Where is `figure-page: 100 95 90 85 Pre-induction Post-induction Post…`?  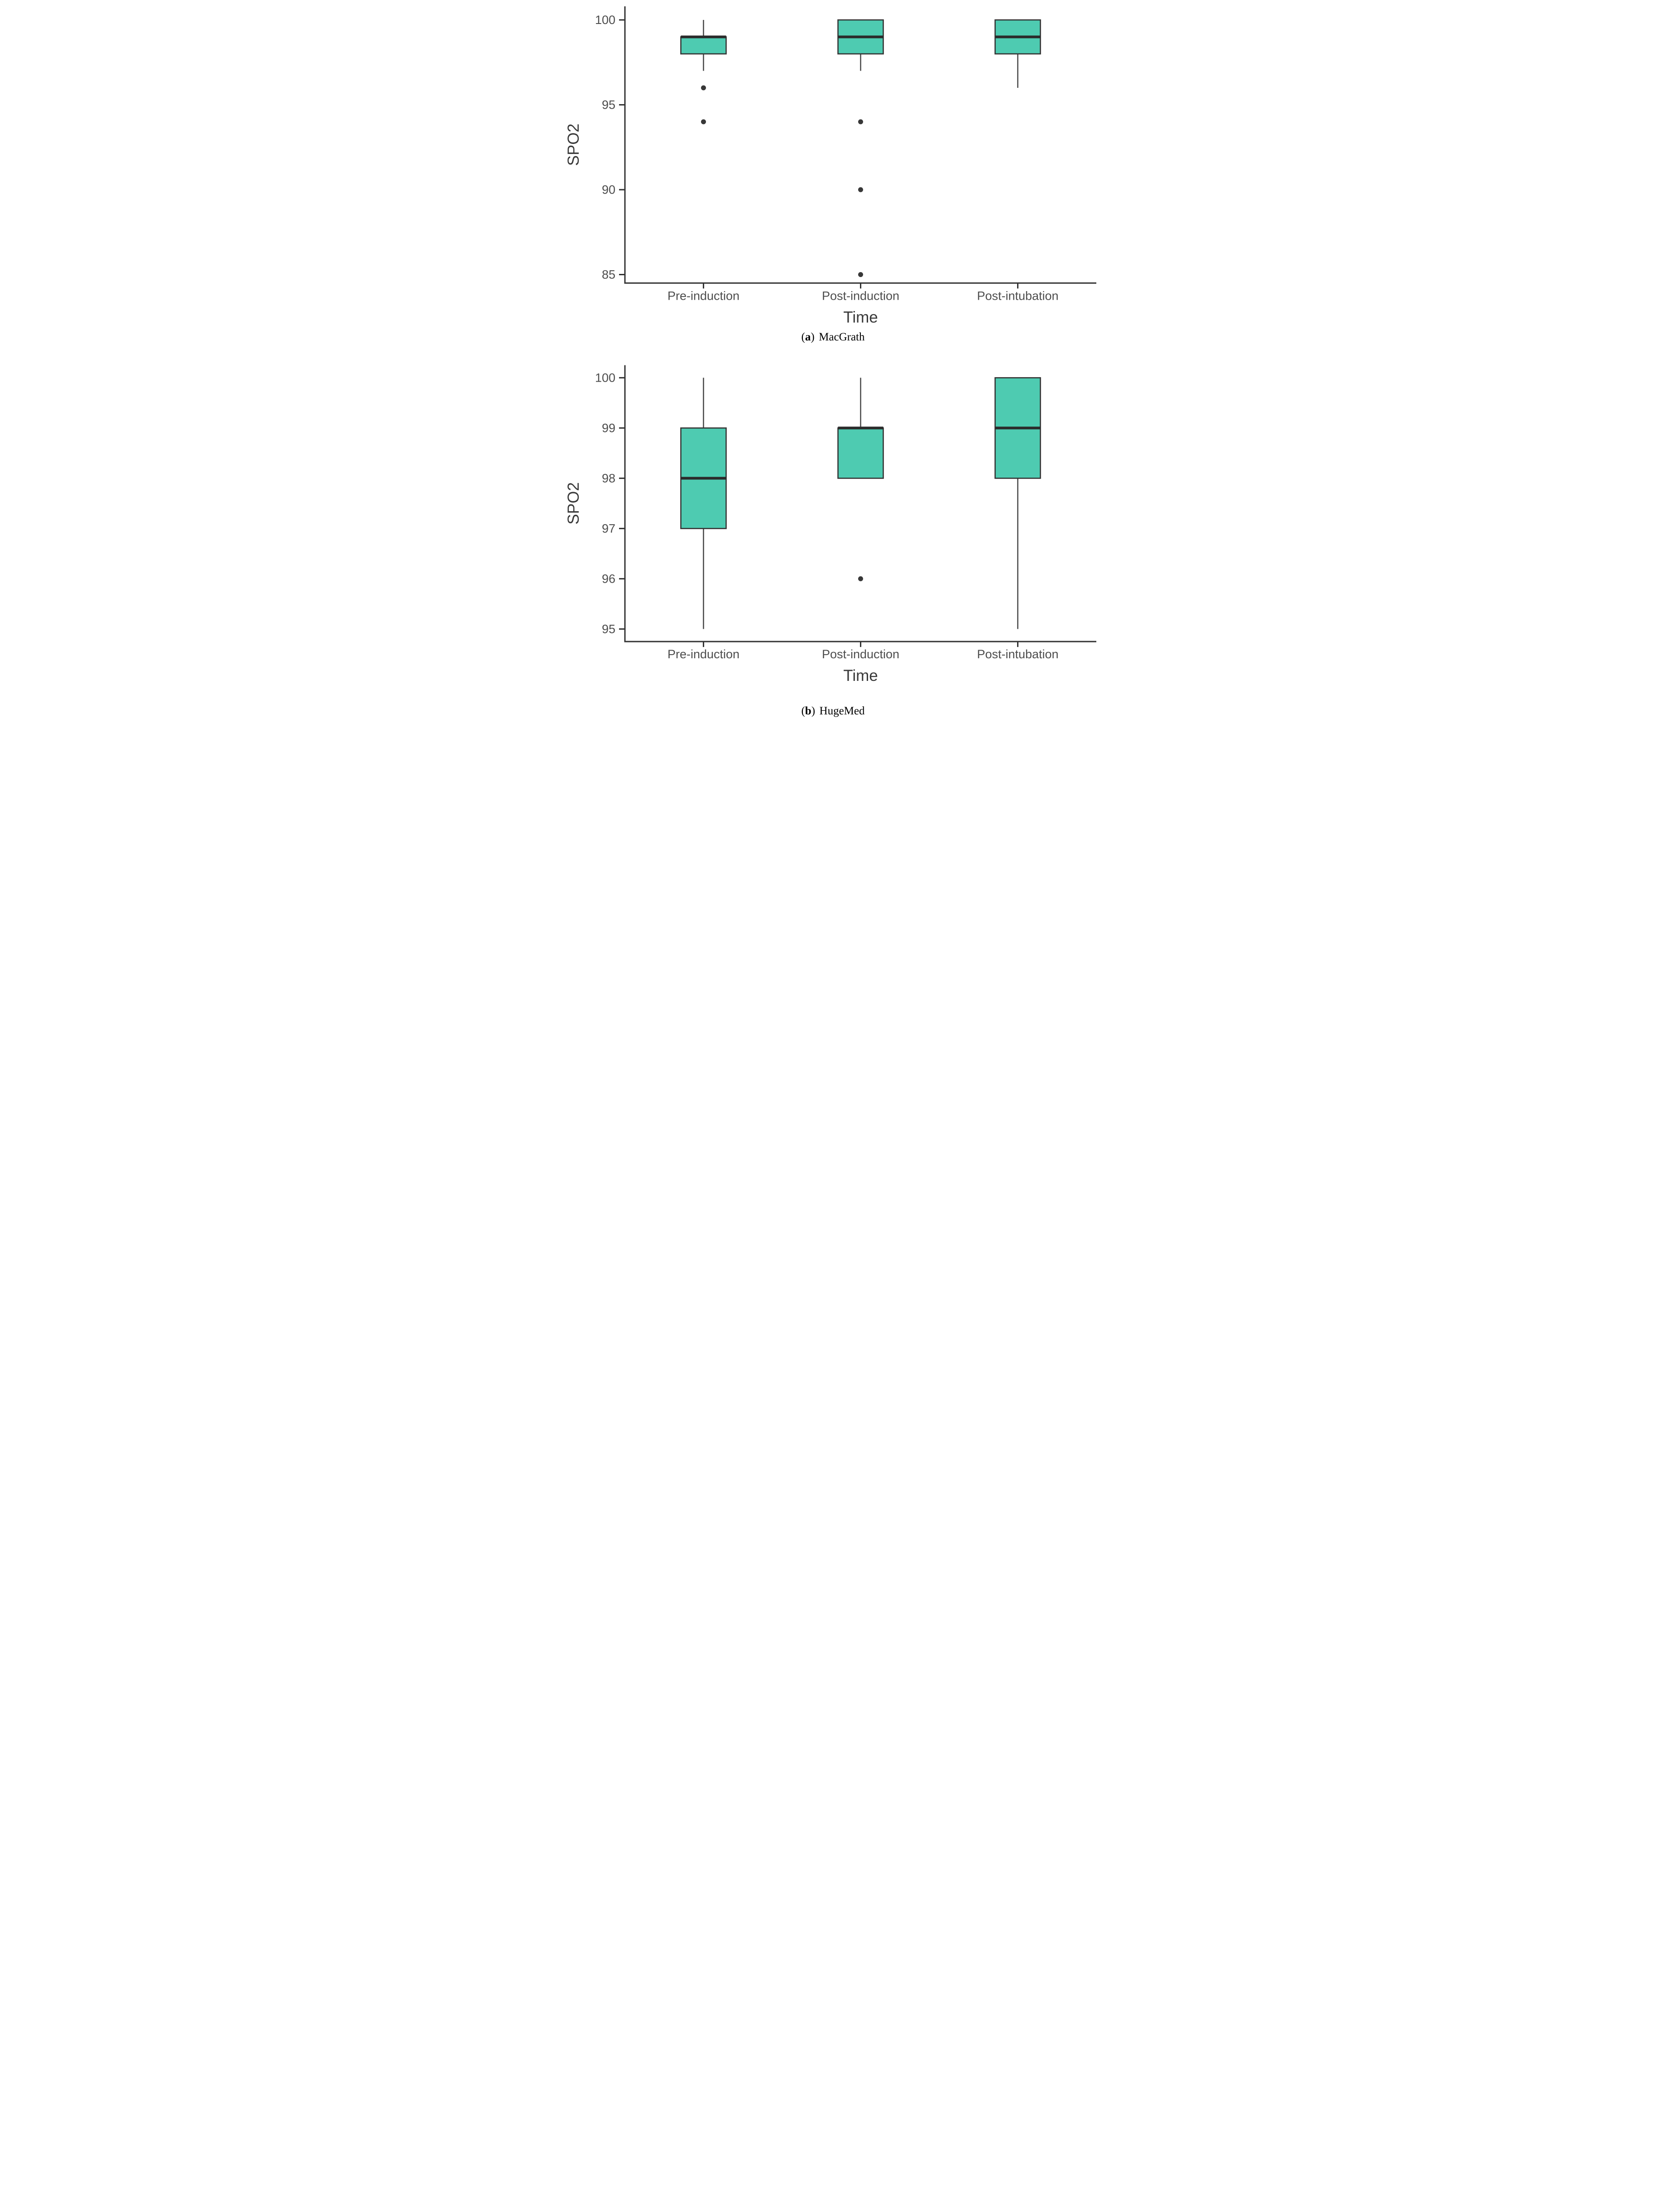 figure-page: 100 95 90 85 Pre-induction Post-induction Post… is located at coordinates (833, 361).